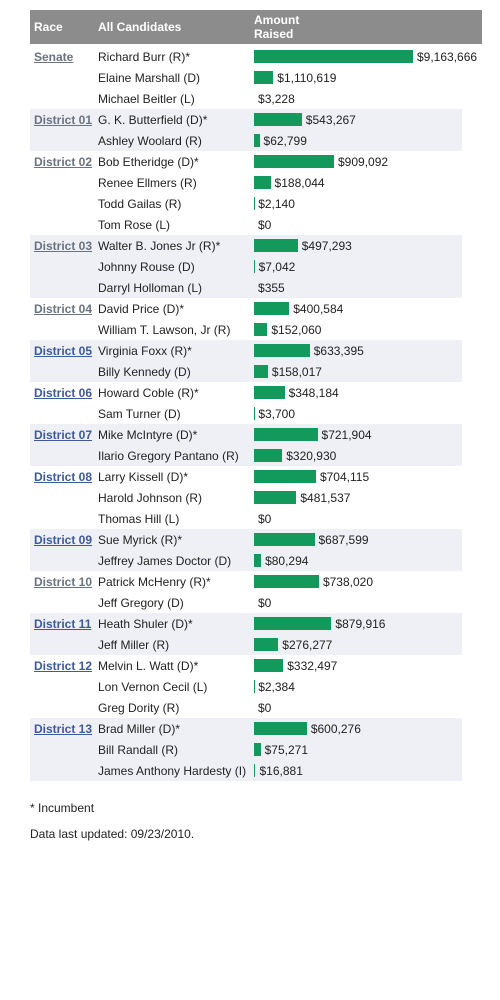 The width and height of the screenshot is (500, 1000). Describe the element at coordinates (63, 624) in the screenshot. I see `race-link: District 11` at that location.